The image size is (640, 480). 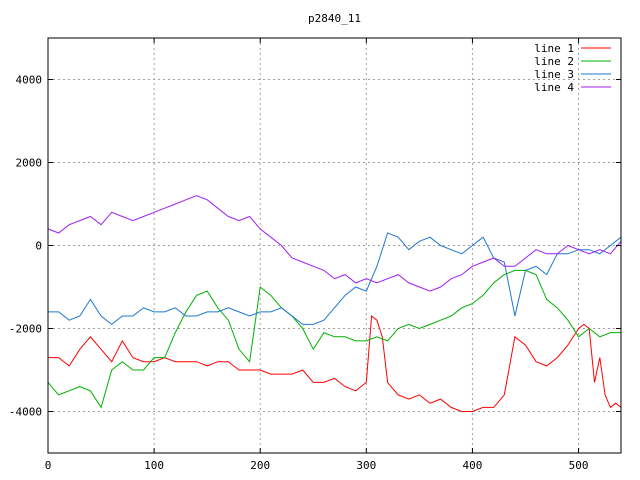 What do you see at coordinates (579, 465) in the screenshot?
I see `x-tick-label: 500` at bounding box center [579, 465].